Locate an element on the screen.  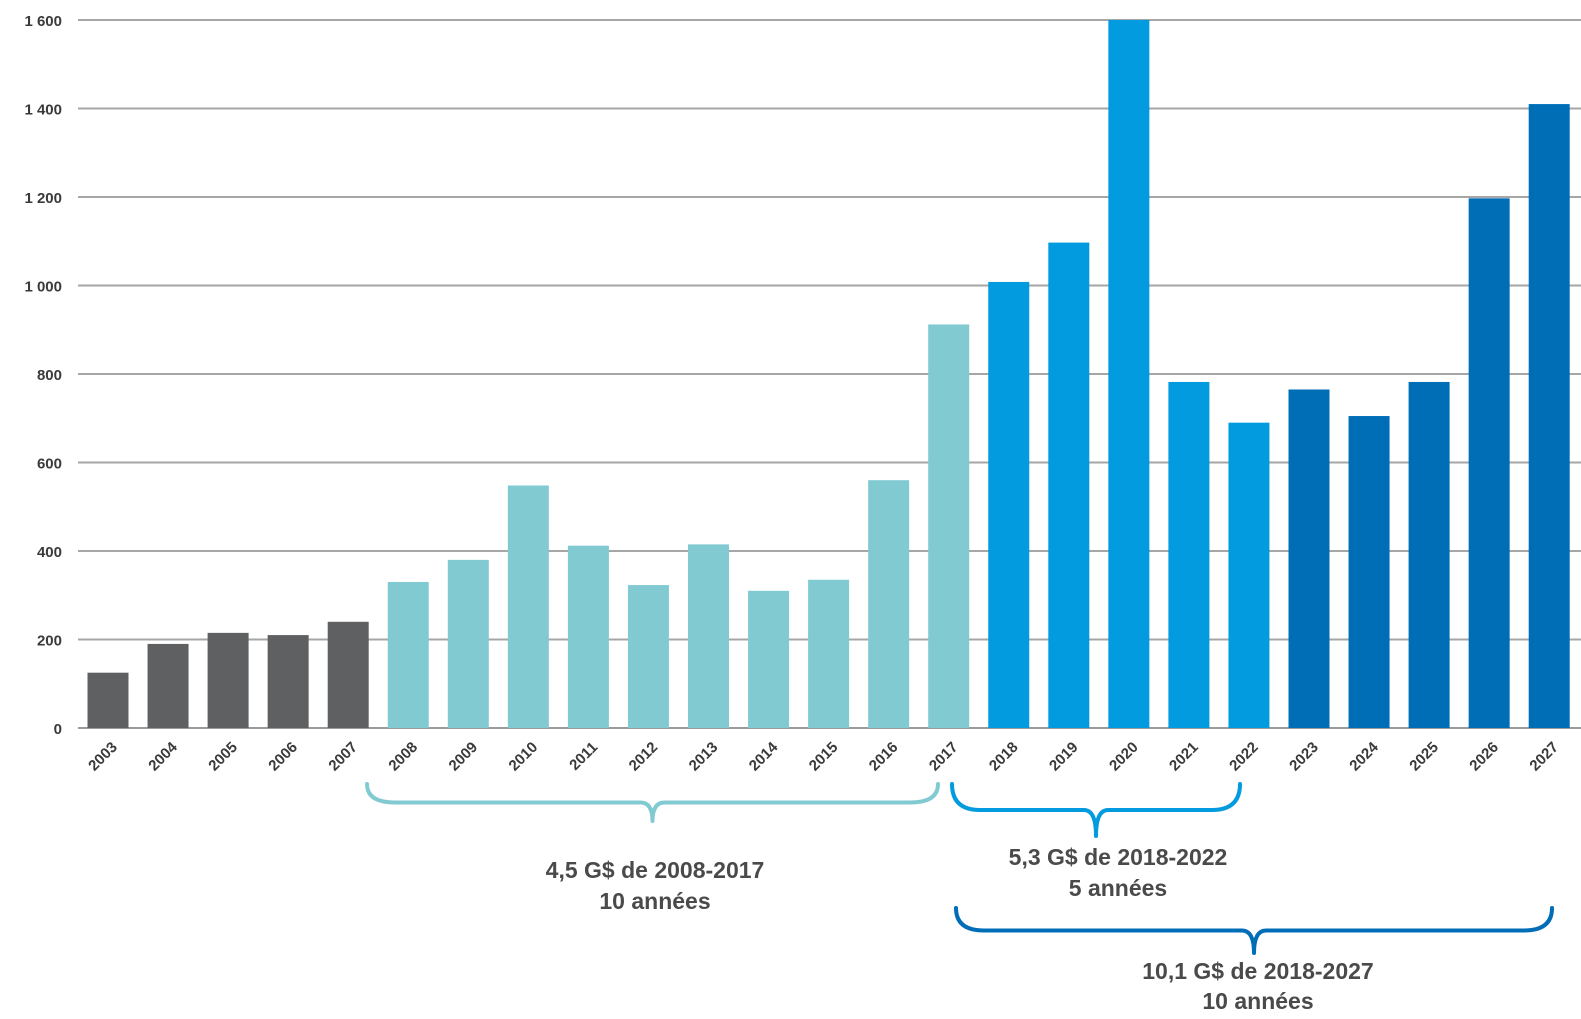
x-tick-label: 2021 is located at coordinates (1184, 757).